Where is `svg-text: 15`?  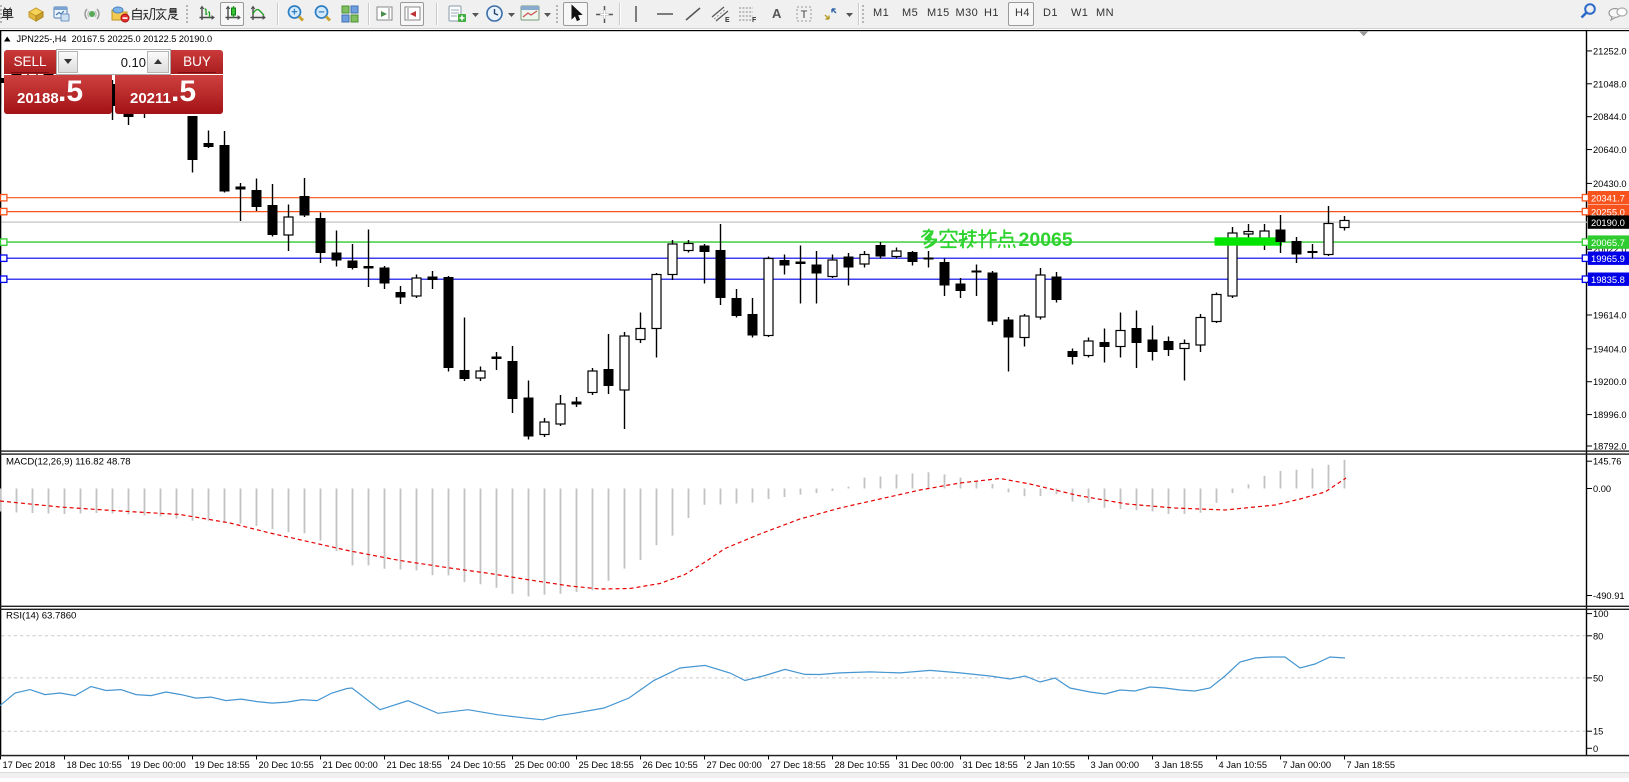 svg-text: 15 is located at coordinates (1598, 732).